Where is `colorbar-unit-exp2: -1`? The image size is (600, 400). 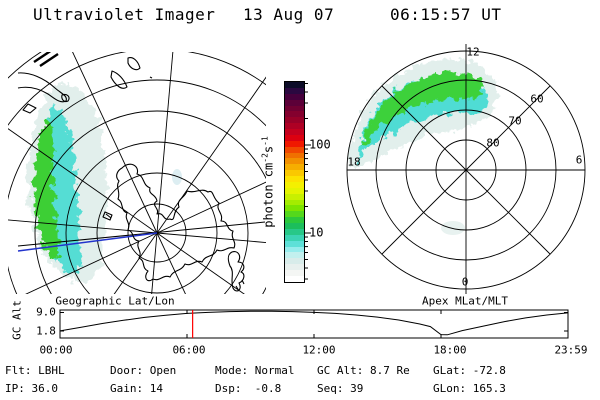
colorbar-unit-exp2: -1 is located at coordinates (265, 141).